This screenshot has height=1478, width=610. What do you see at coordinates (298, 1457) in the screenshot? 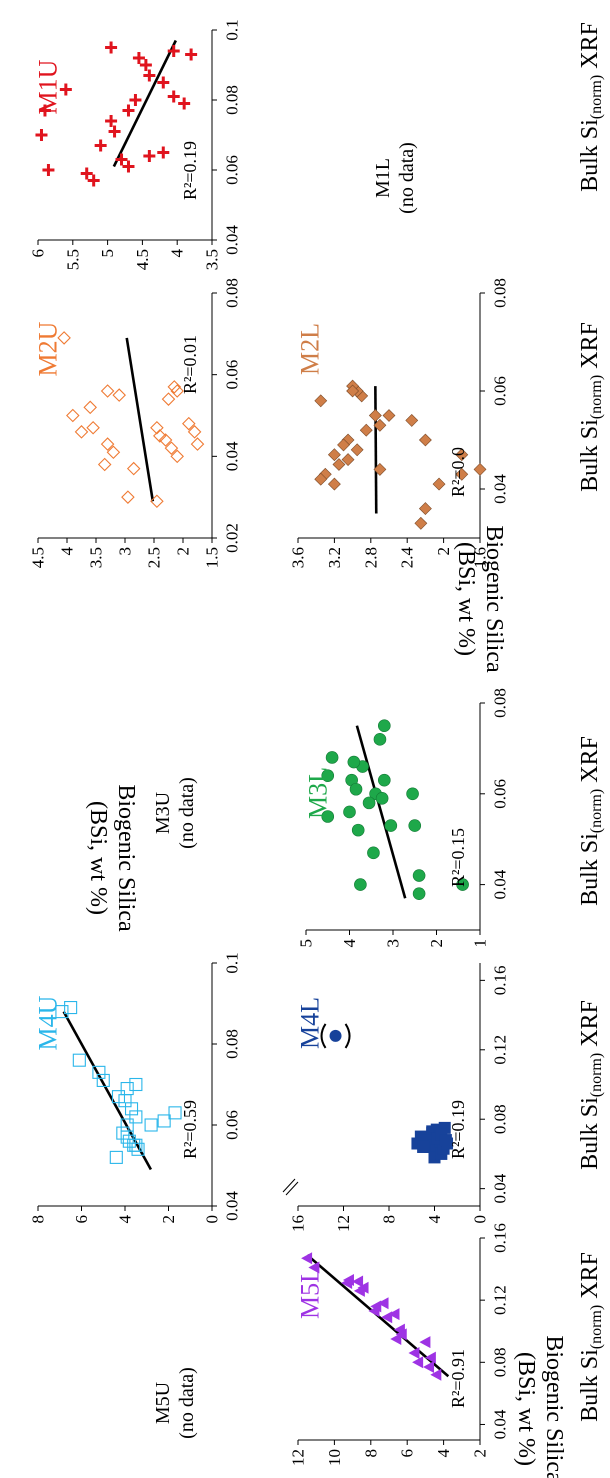
I see `y-tick-label: 12` at bounding box center [298, 1457].